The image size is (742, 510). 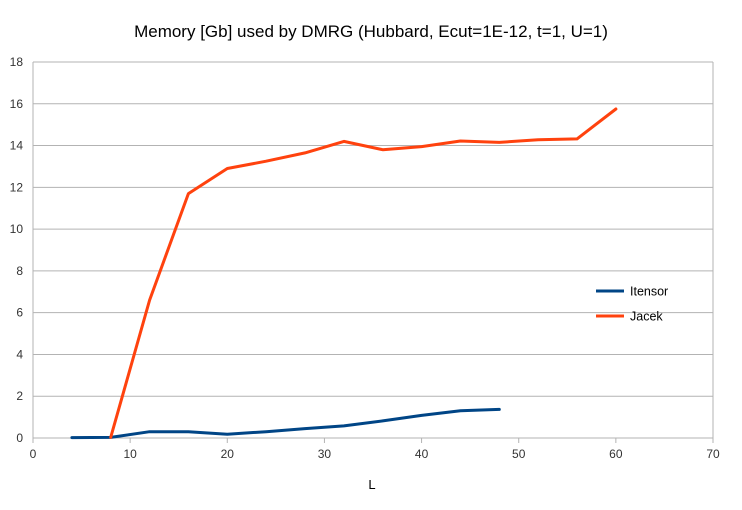 What do you see at coordinates (325, 454) in the screenshot?
I see `x-tick-label: 30` at bounding box center [325, 454].